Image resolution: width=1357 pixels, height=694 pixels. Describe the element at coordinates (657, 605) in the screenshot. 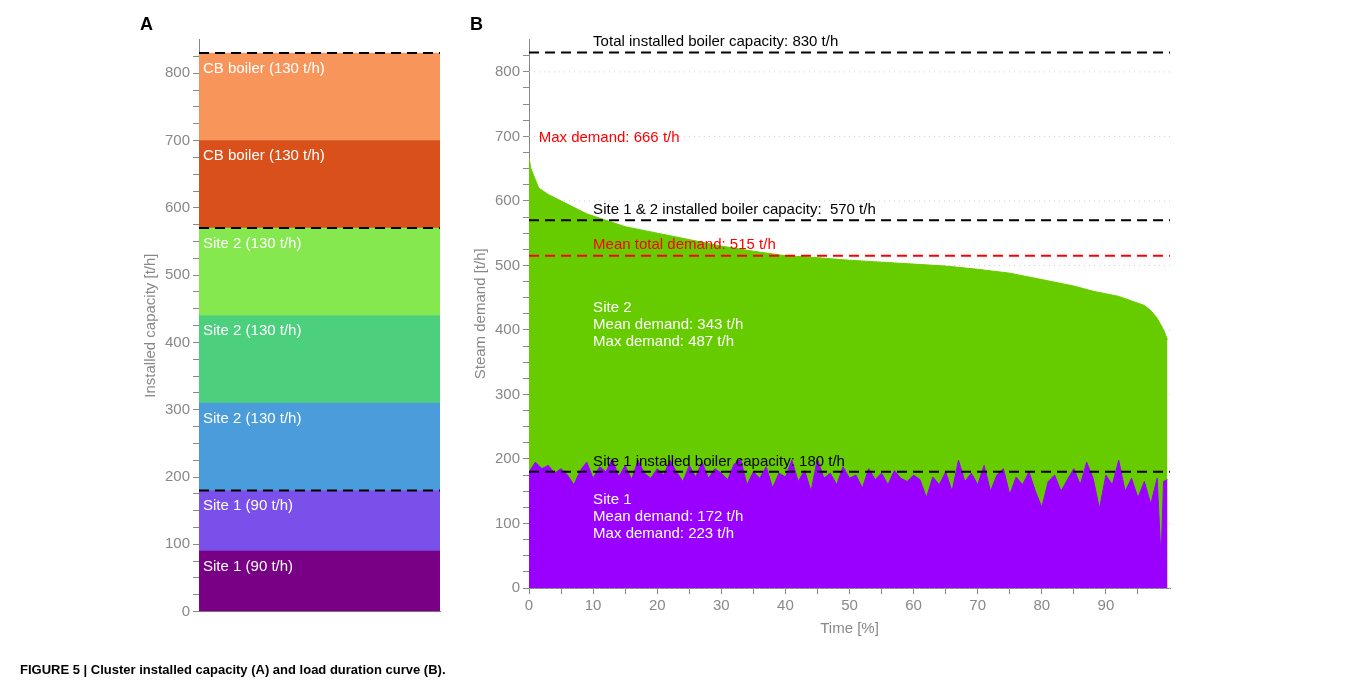

I see `x-tick-label: 20` at that location.